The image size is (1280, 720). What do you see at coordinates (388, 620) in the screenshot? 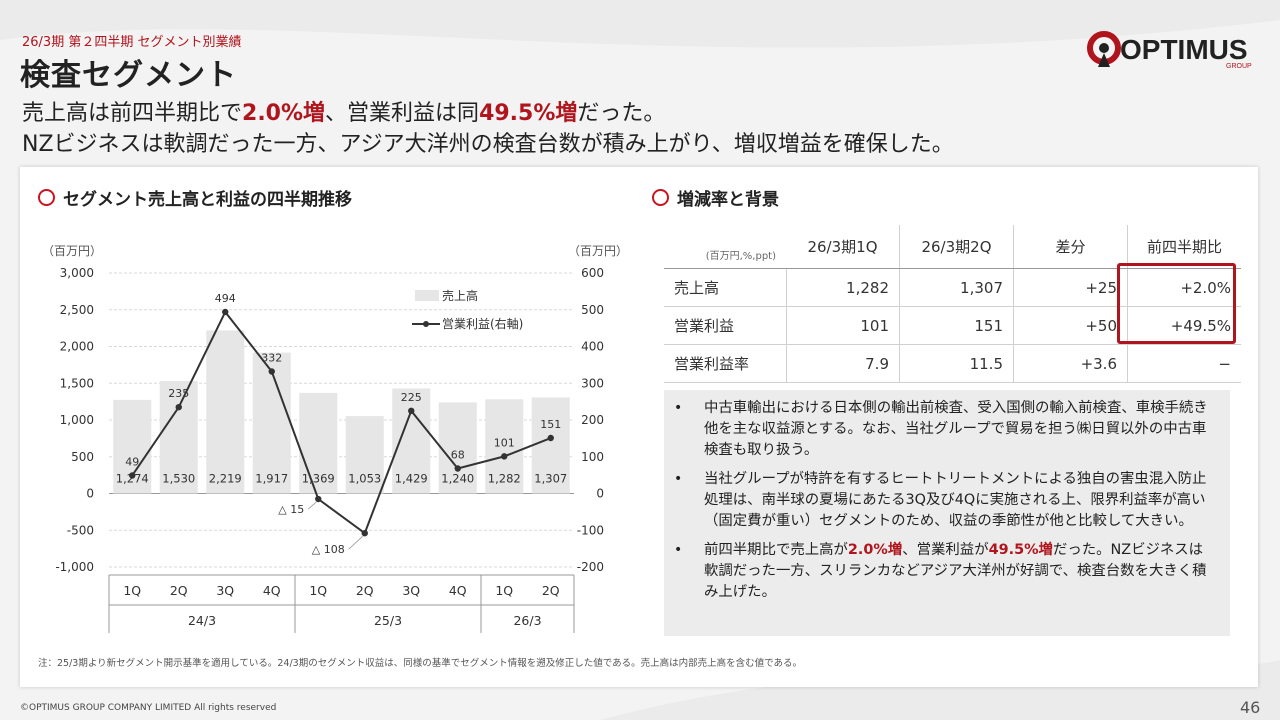
I see `year-tick-label: 25/3` at bounding box center [388, 620].